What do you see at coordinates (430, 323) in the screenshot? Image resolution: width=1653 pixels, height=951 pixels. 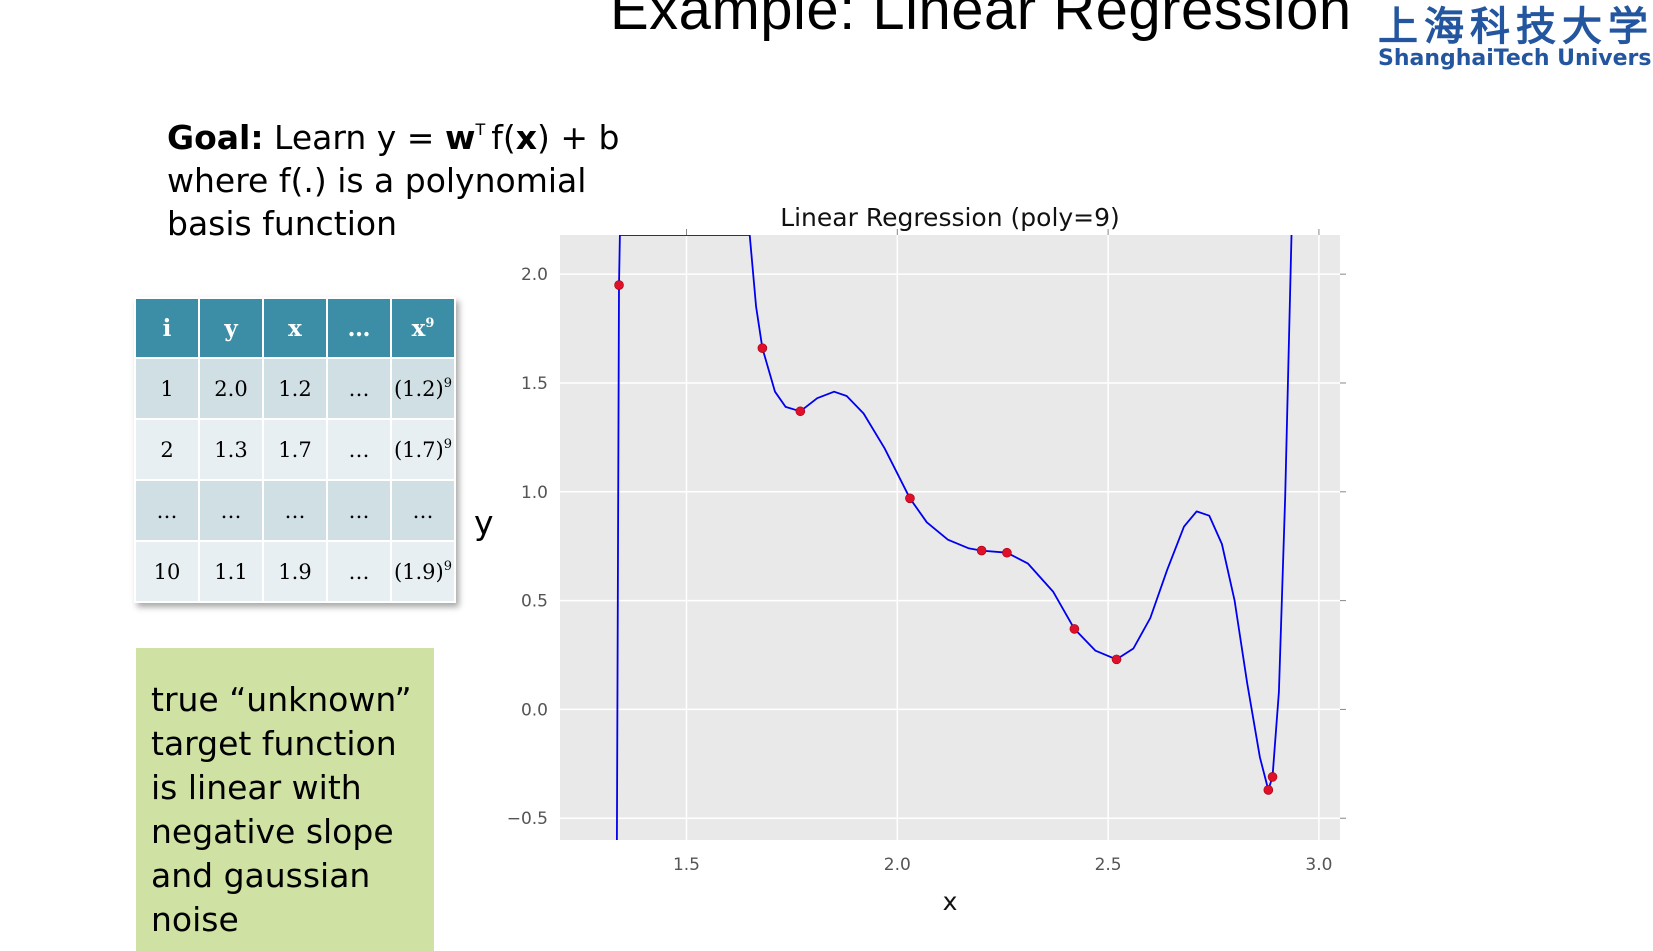 I see `header-x9-sup: 9` at bounding box center [430, 323].